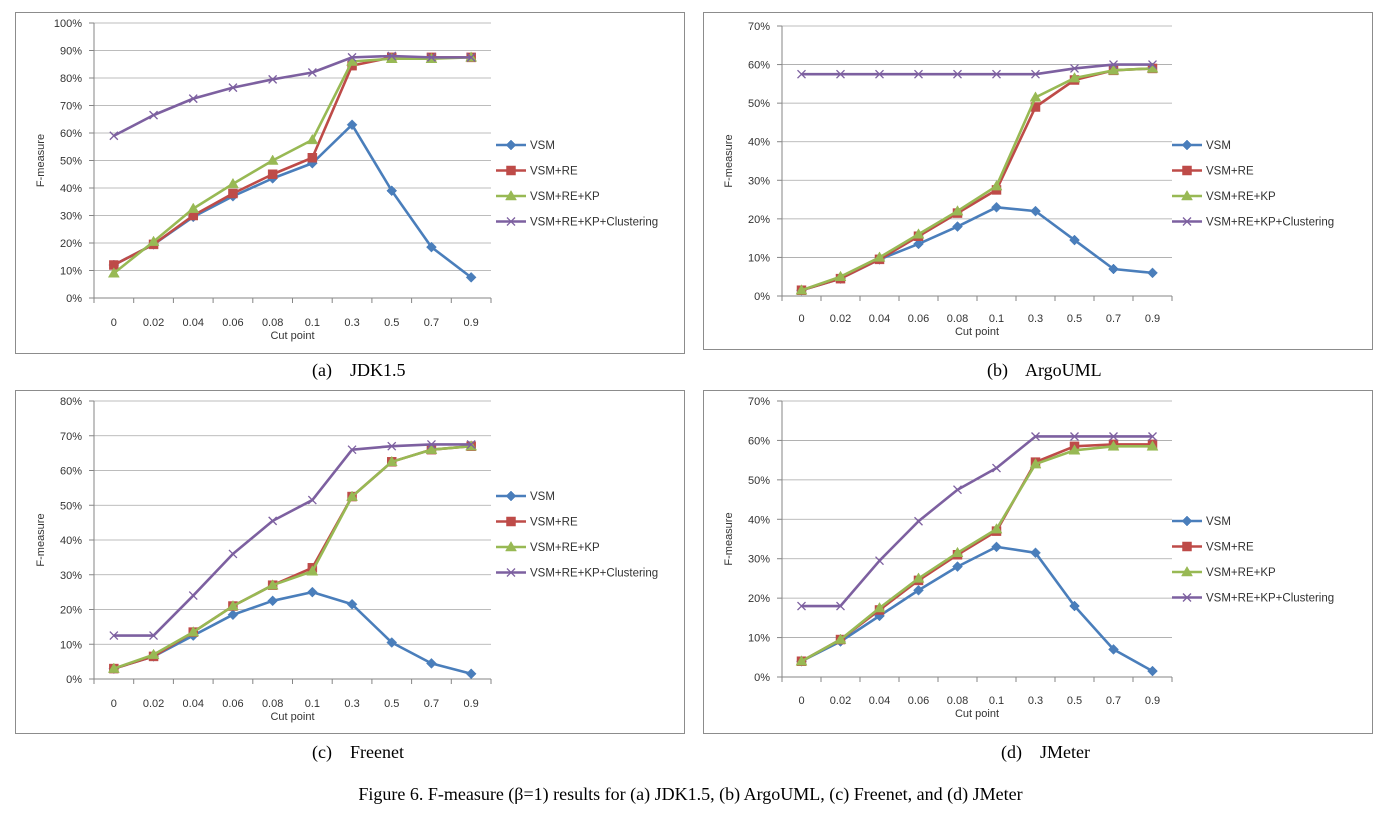 The image size is (1381, 817). What do you see at coordinates (74, 680) in the screenshot?
I see `y-tick-label: 0%` at bounding box center [74, 680].